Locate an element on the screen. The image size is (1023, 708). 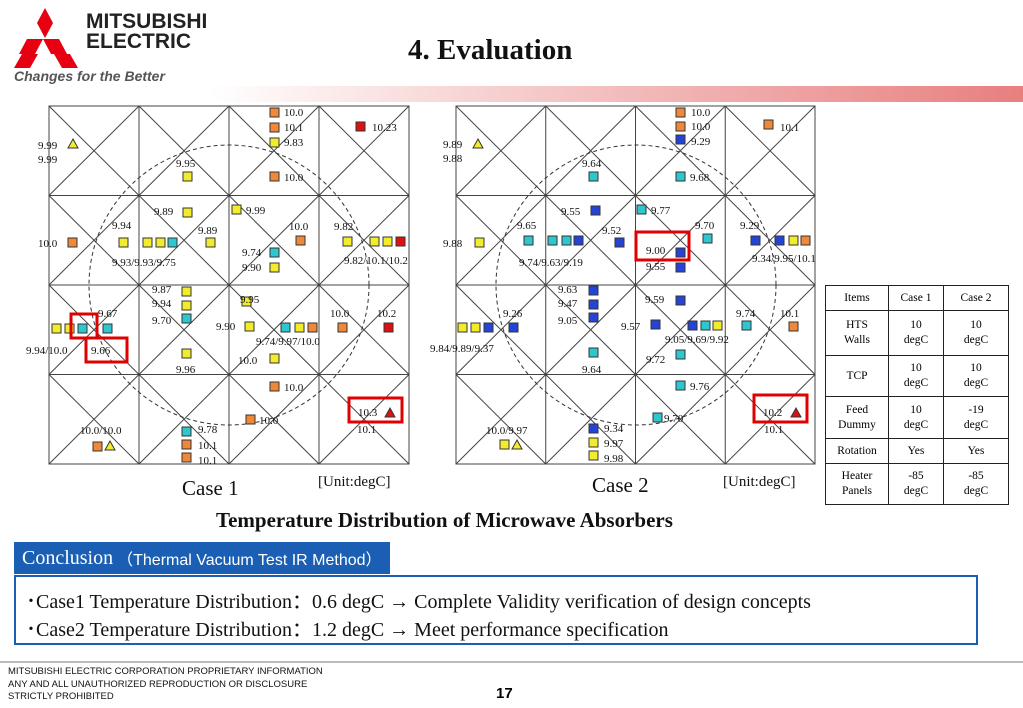
mitsubishi-logo-icon is located at coordinates (46, 38).